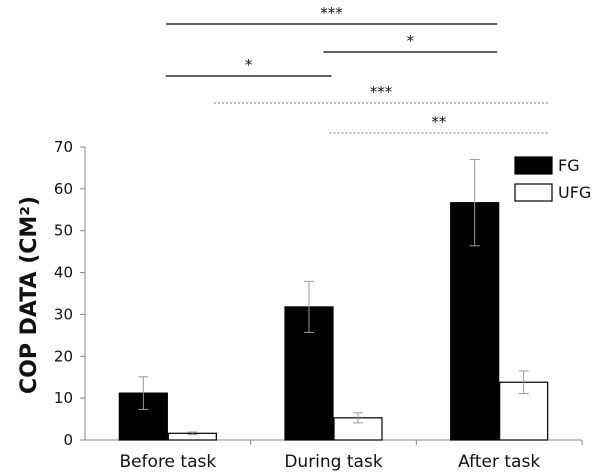 The image size is (603, 475). I want to click on x-category-label: Before task, so click(167, 462).